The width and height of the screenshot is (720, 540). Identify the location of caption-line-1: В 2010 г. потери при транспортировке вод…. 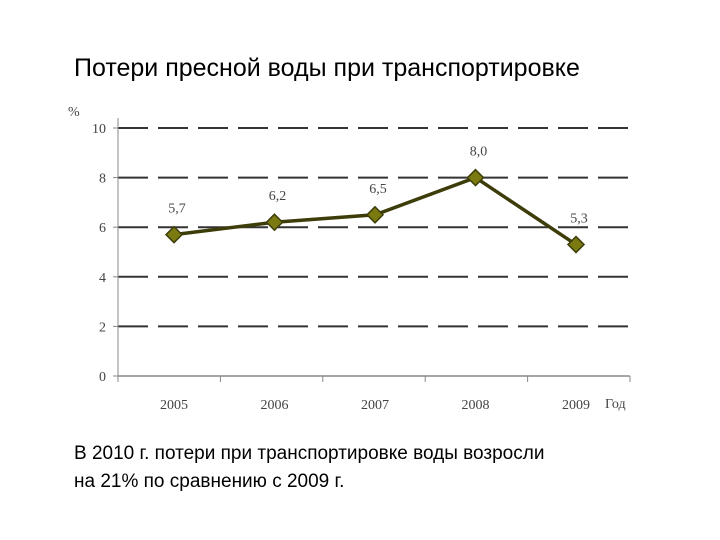
(309, 453).